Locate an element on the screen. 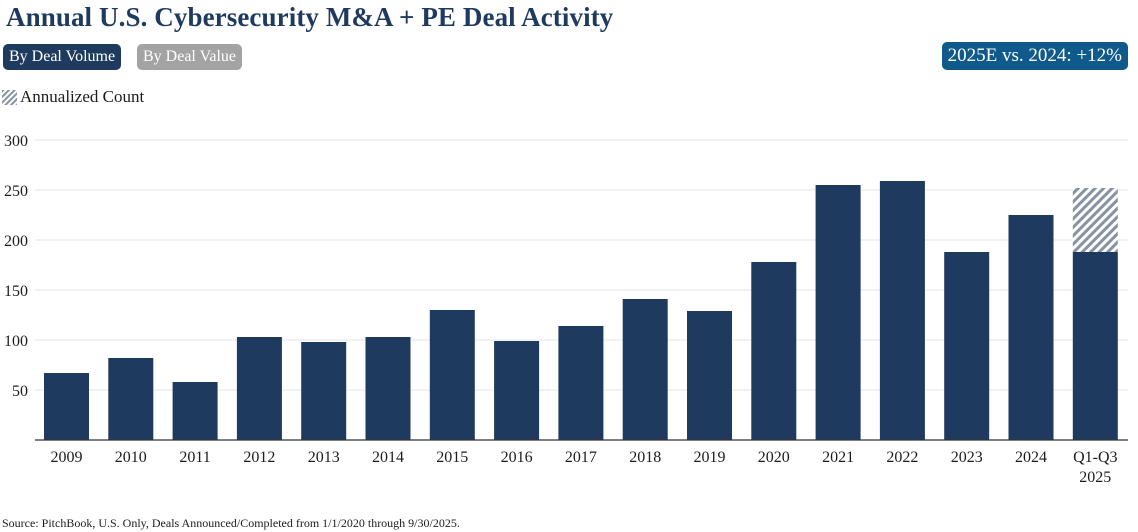 The image size is (1138, 532). x-tick-label: 2014 is located at coordinates (388, 457).